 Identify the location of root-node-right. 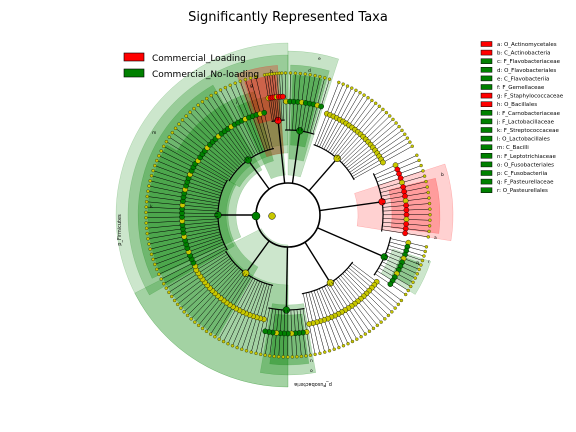
(272, 216).